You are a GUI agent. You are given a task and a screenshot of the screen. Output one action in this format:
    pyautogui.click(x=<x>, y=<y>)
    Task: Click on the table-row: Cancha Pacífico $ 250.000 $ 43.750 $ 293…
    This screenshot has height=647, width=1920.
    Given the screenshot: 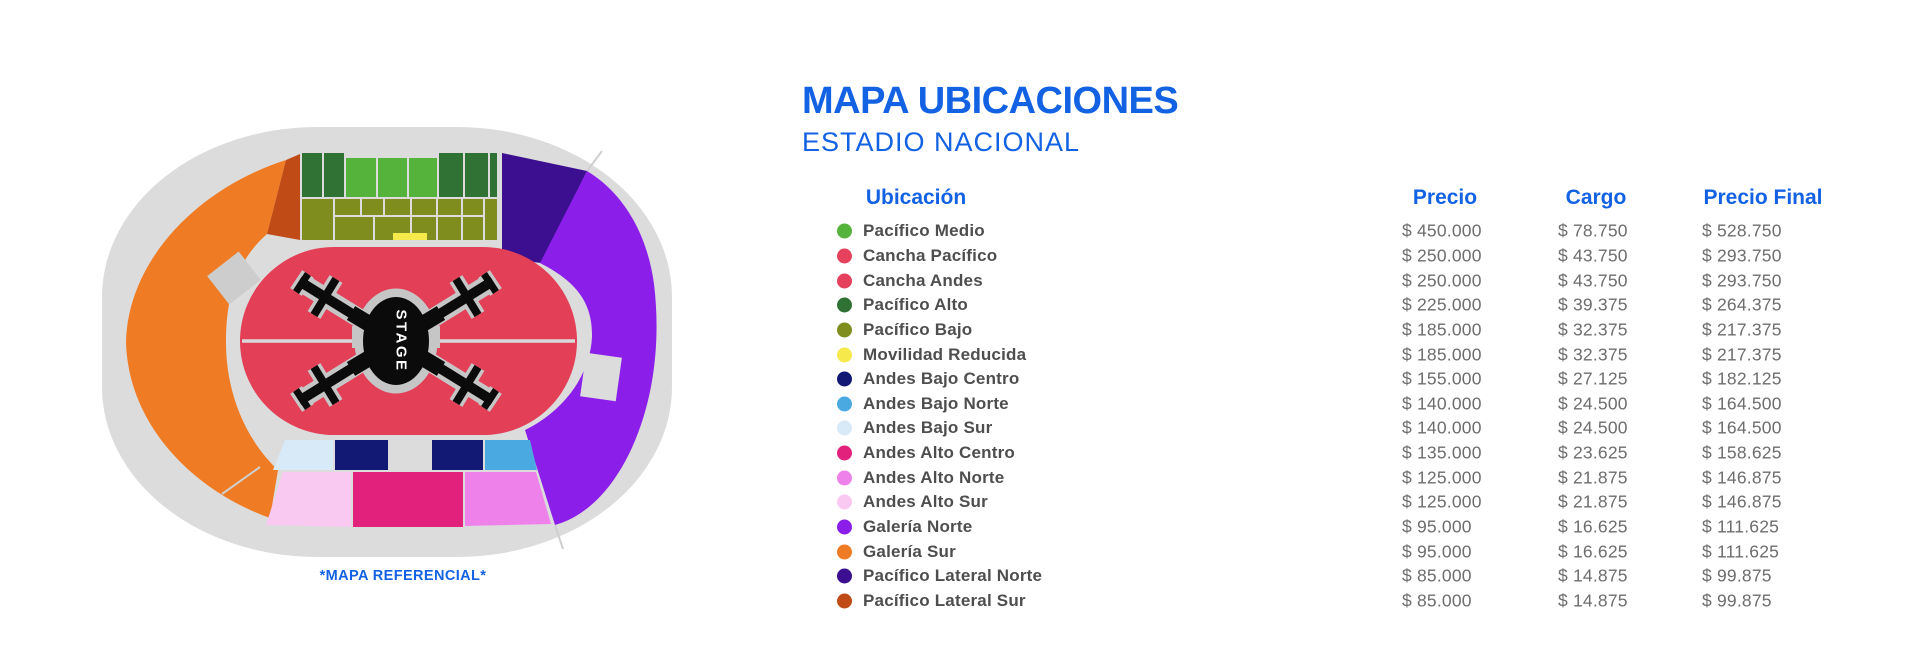 What is the action you would take?
    pyautogui.click(x=1332, y=256)
    